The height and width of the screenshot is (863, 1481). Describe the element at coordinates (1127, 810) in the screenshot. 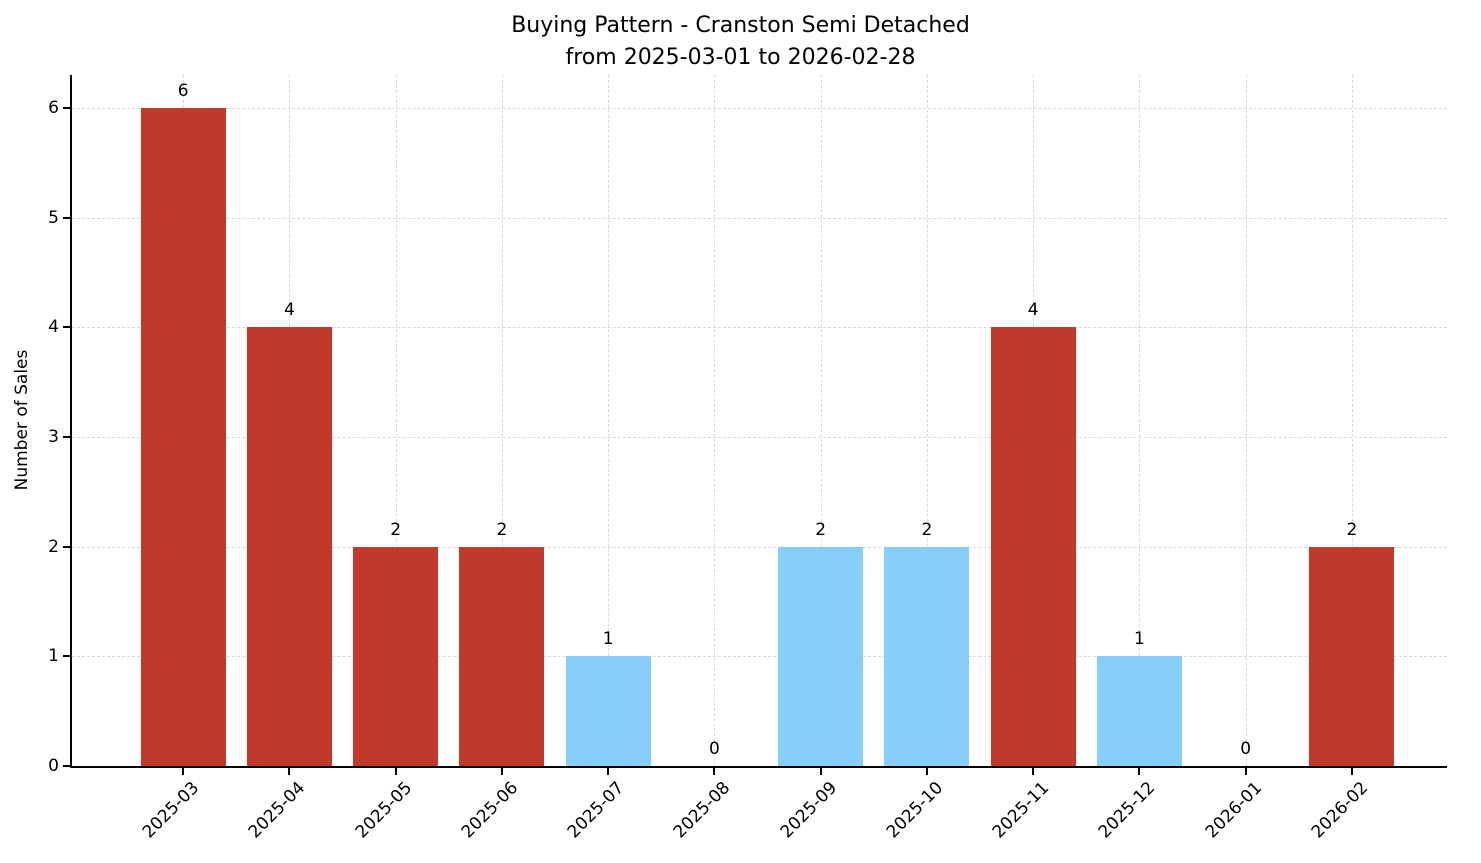

I see `x-tick-label: 2025-12` at that location.